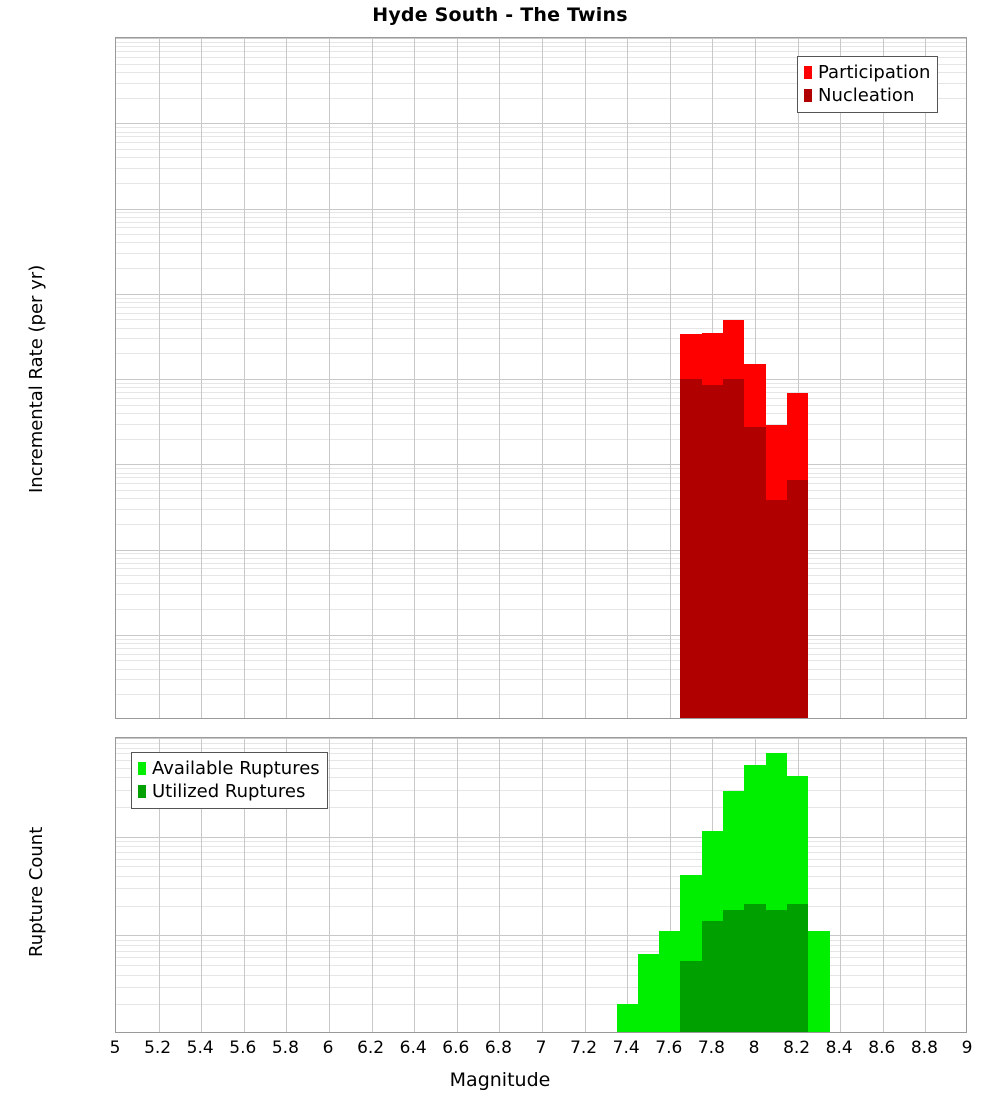 This screenshot has height=1100, width=1000. I want to click on x-tick-label: 6.6, so click(456, 1048).